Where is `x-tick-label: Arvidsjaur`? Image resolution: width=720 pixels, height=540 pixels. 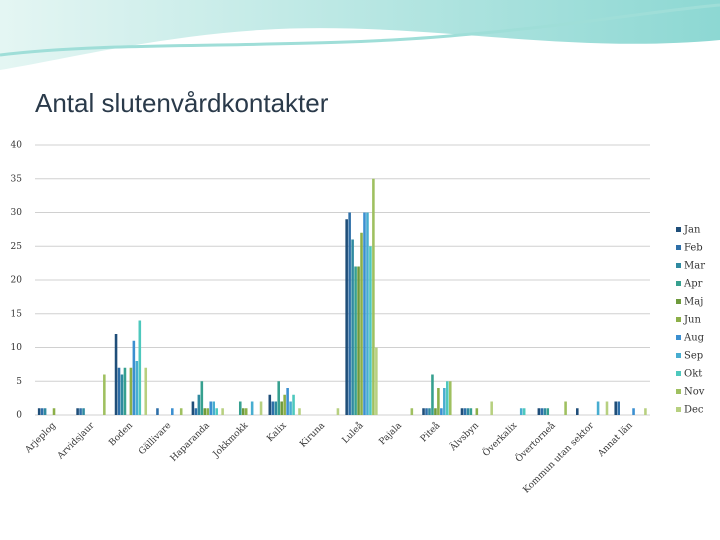 x-tick-label: Arvidsjaur is located at coordinates (76, 441).